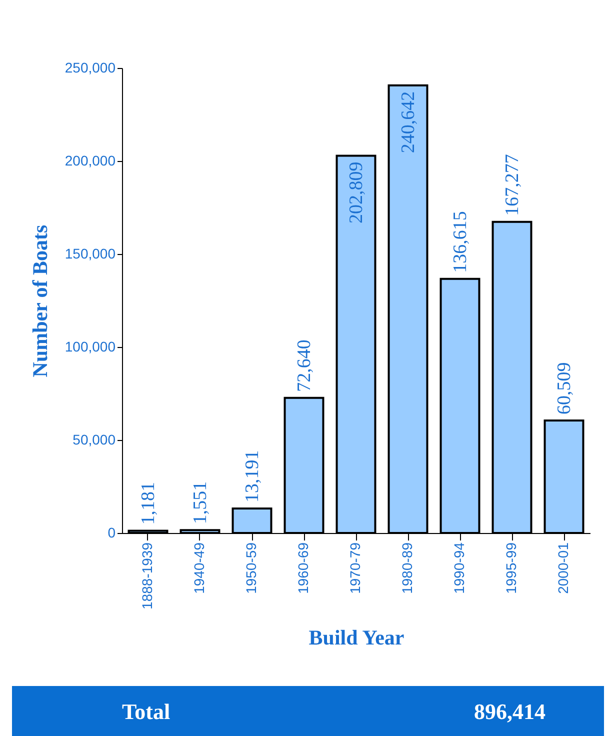 The width and height of the screenshot is (606, 736). I want to click on x-tick-label: 1995-99, so click(511, 568).